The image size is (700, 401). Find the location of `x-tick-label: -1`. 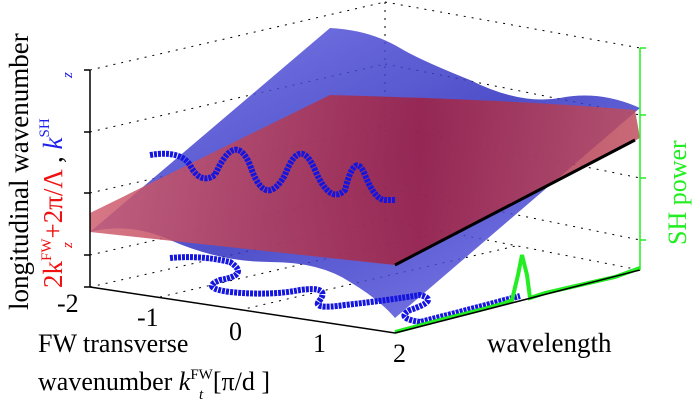

x-tick-label: -1 is located at coordinates (148, 317).